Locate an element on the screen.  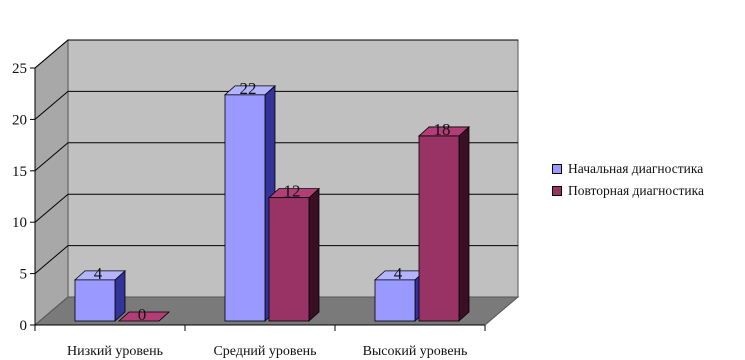
y-tick-label: 10 is located at coordinates (19, 223).